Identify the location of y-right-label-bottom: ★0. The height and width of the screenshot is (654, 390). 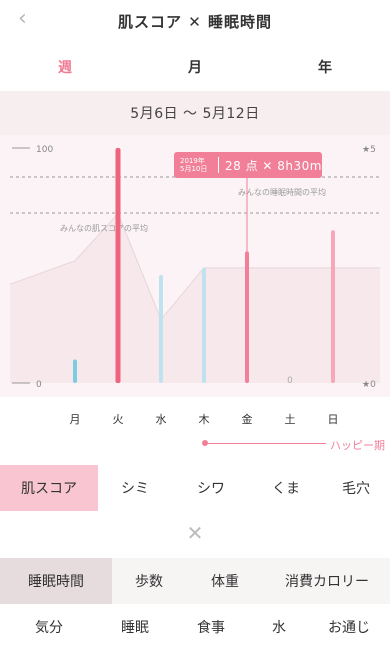
(369, 385).